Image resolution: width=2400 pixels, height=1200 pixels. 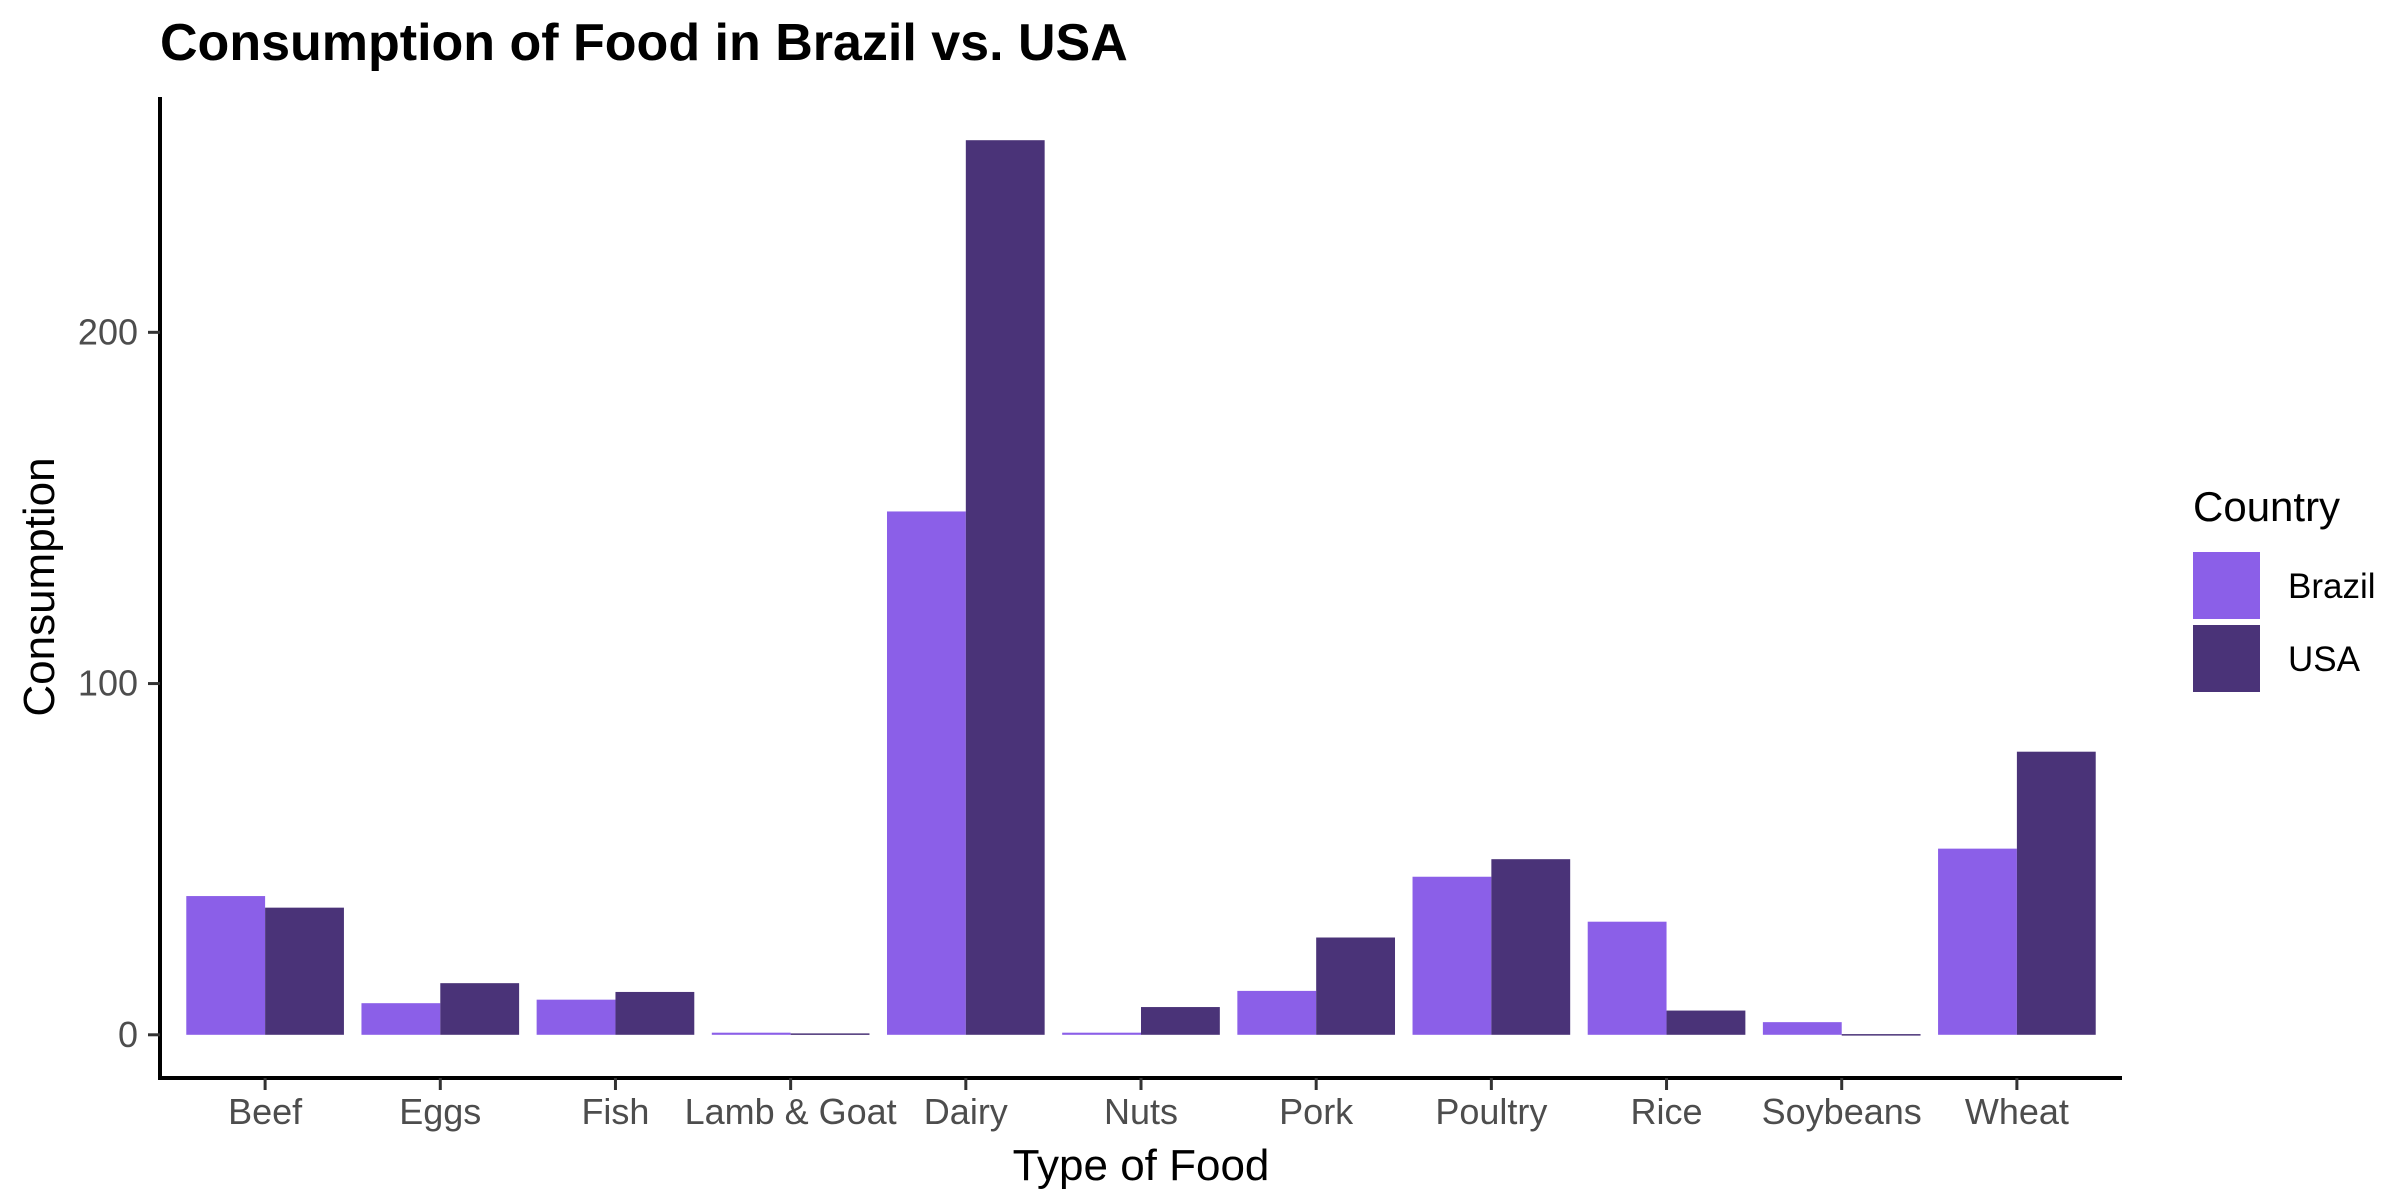 I want to click on x-tick-label: Rice, so click(x=1667, y=1111).